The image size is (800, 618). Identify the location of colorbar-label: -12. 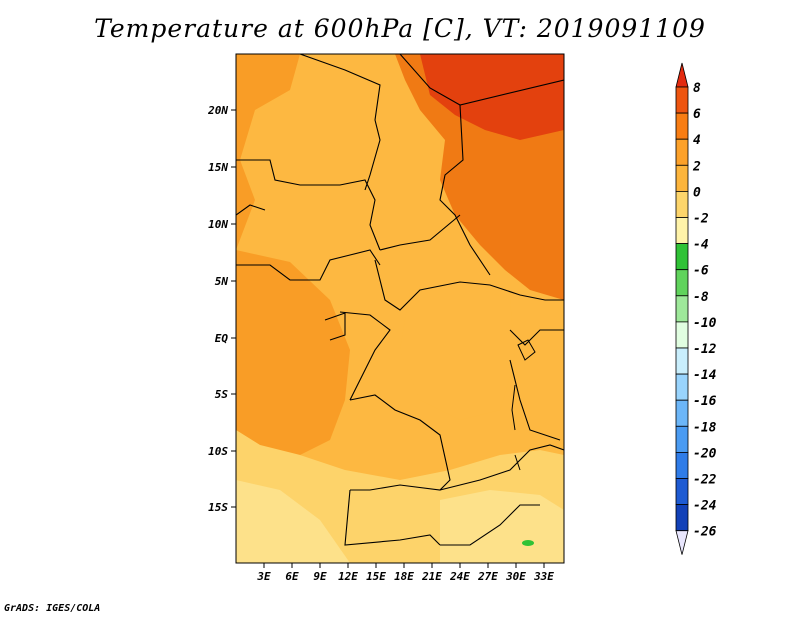
(705, 349).